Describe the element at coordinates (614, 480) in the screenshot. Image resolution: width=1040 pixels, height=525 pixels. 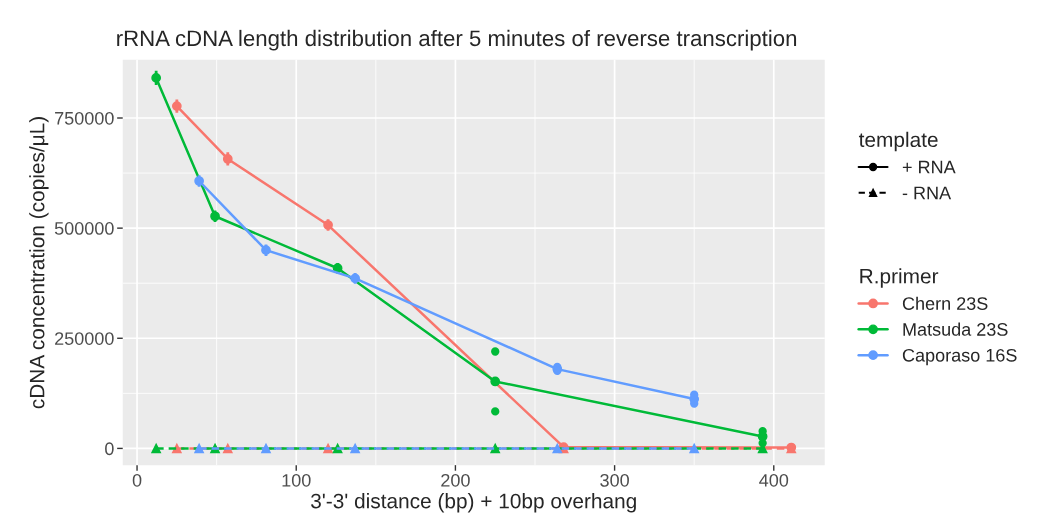
I see `x-tick-label: 300` at that location.